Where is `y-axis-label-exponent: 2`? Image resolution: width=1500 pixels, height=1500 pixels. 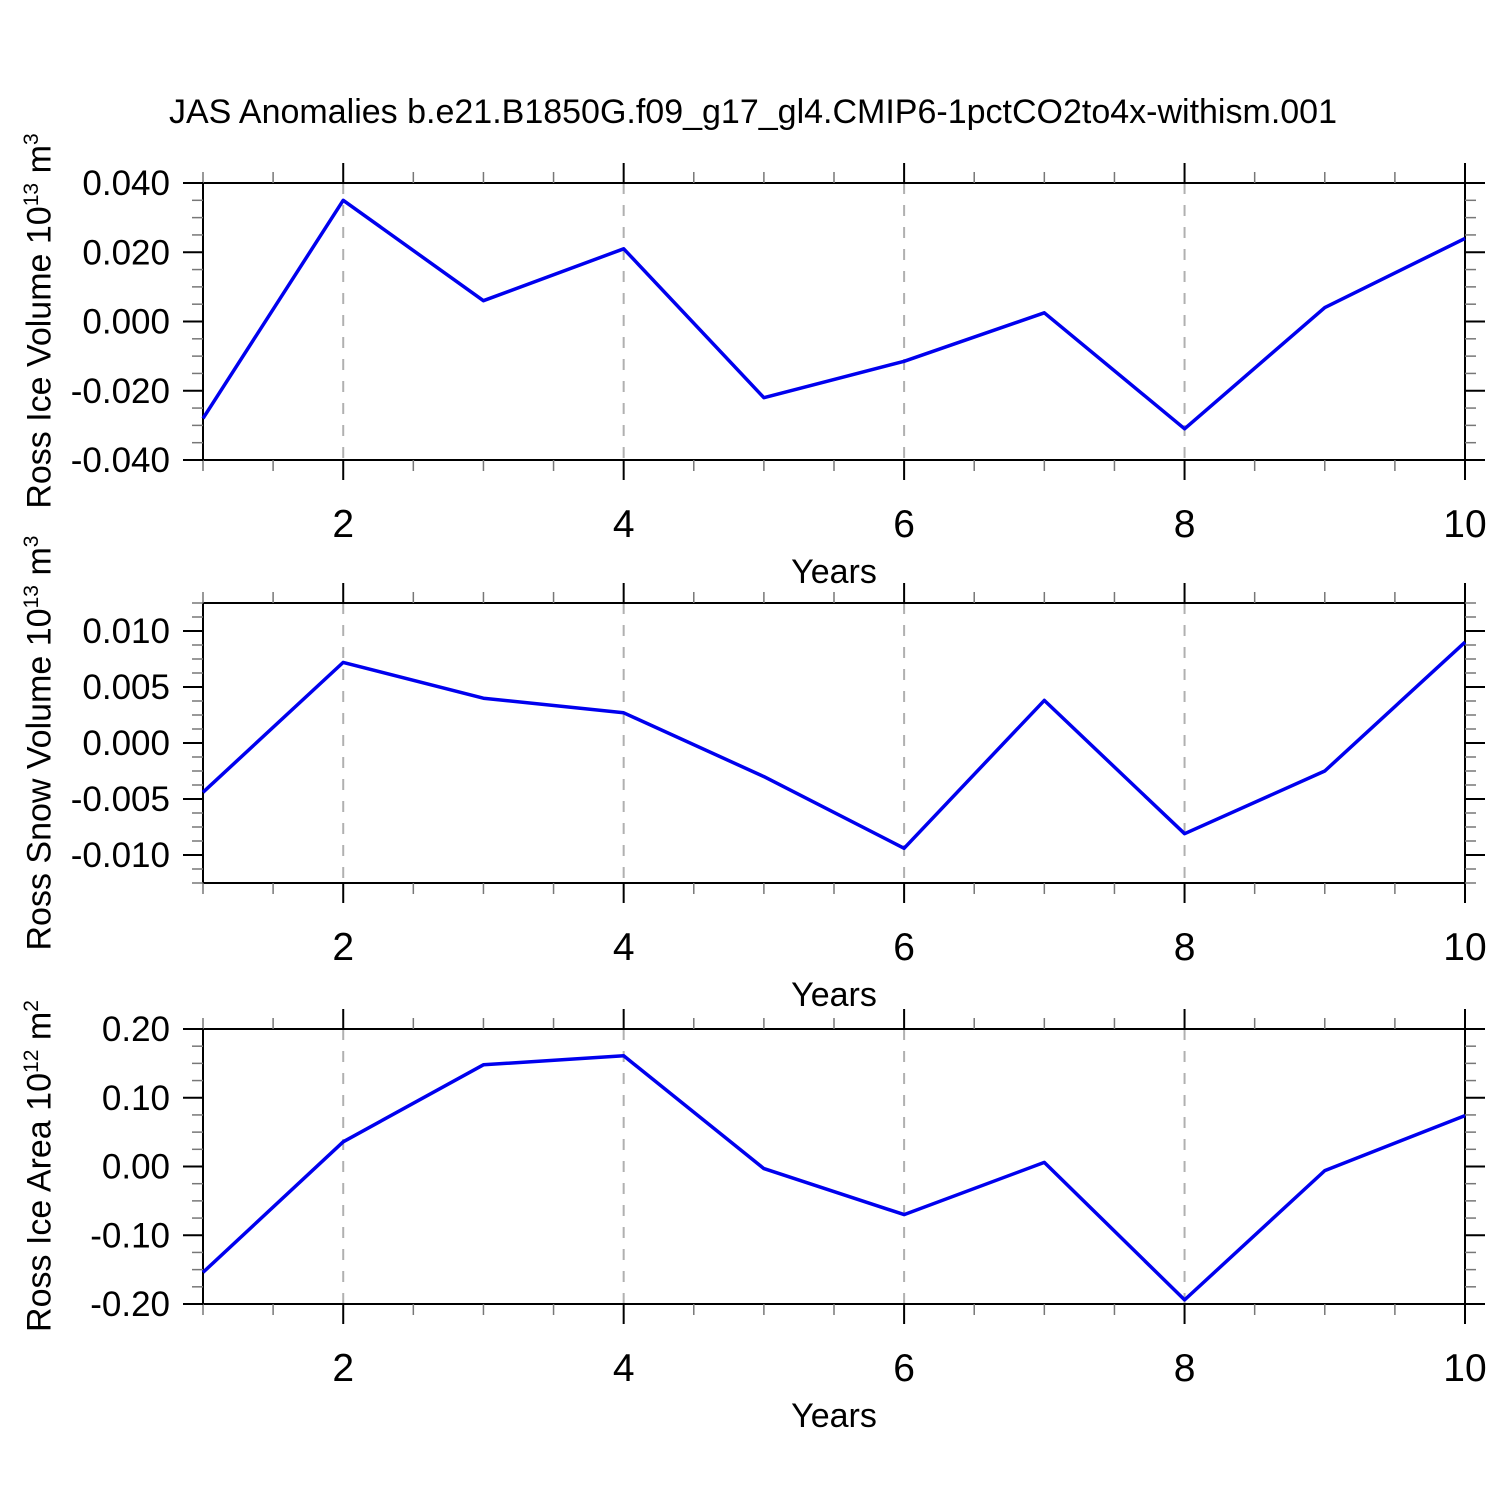 y-axis-label-exponent: 2 is located at coordinates (32, 1006).